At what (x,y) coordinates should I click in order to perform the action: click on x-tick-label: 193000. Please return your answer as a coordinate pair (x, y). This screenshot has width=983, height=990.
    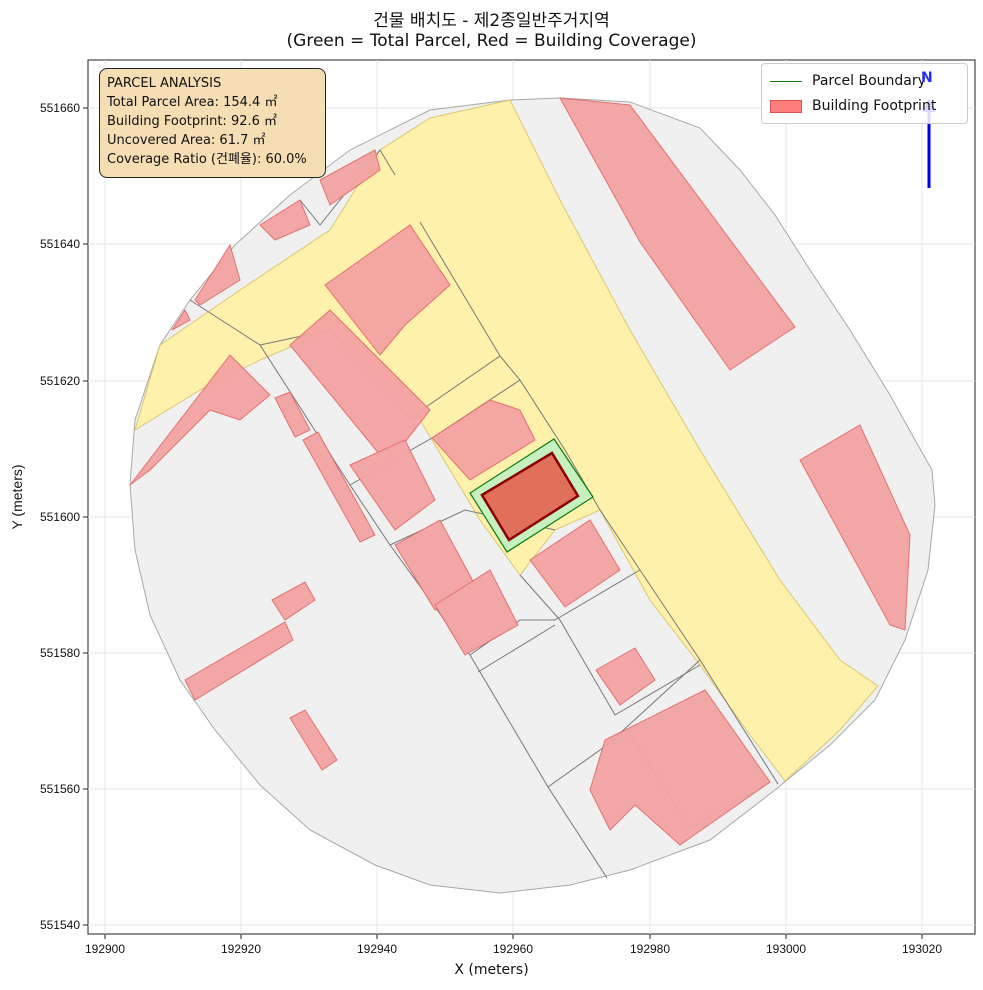
    Looking at the image, I should click on (786, 949).